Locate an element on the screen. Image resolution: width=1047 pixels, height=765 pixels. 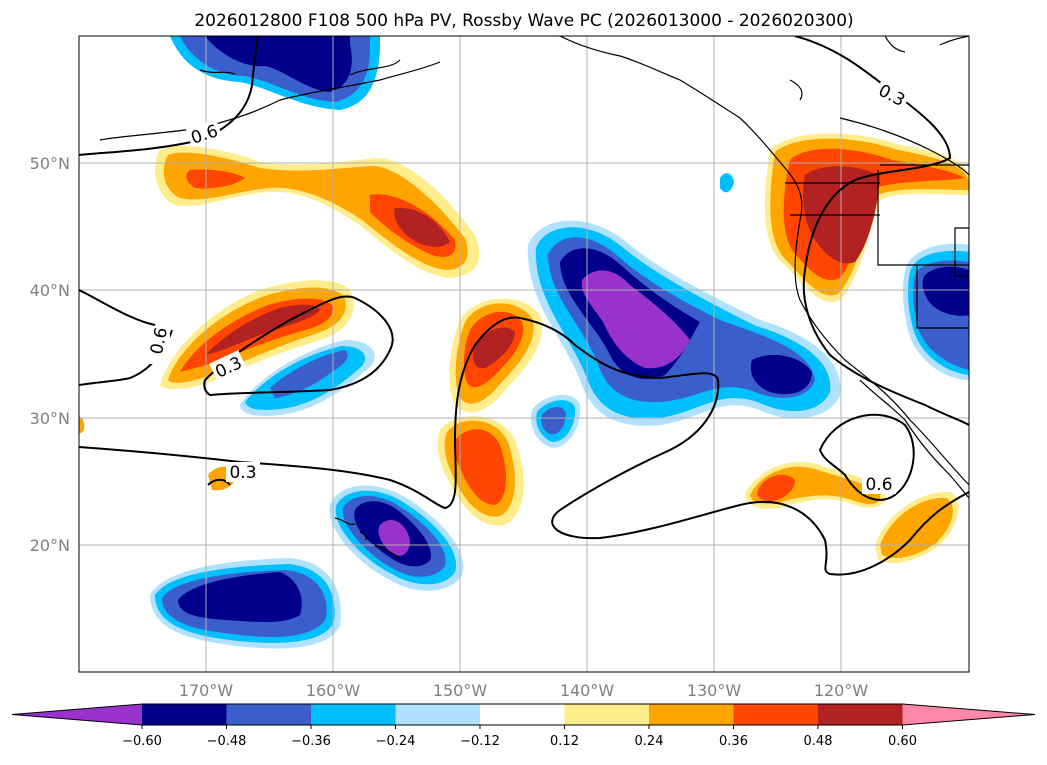
lon-label: 130°W is located at coordinates (714, 690).